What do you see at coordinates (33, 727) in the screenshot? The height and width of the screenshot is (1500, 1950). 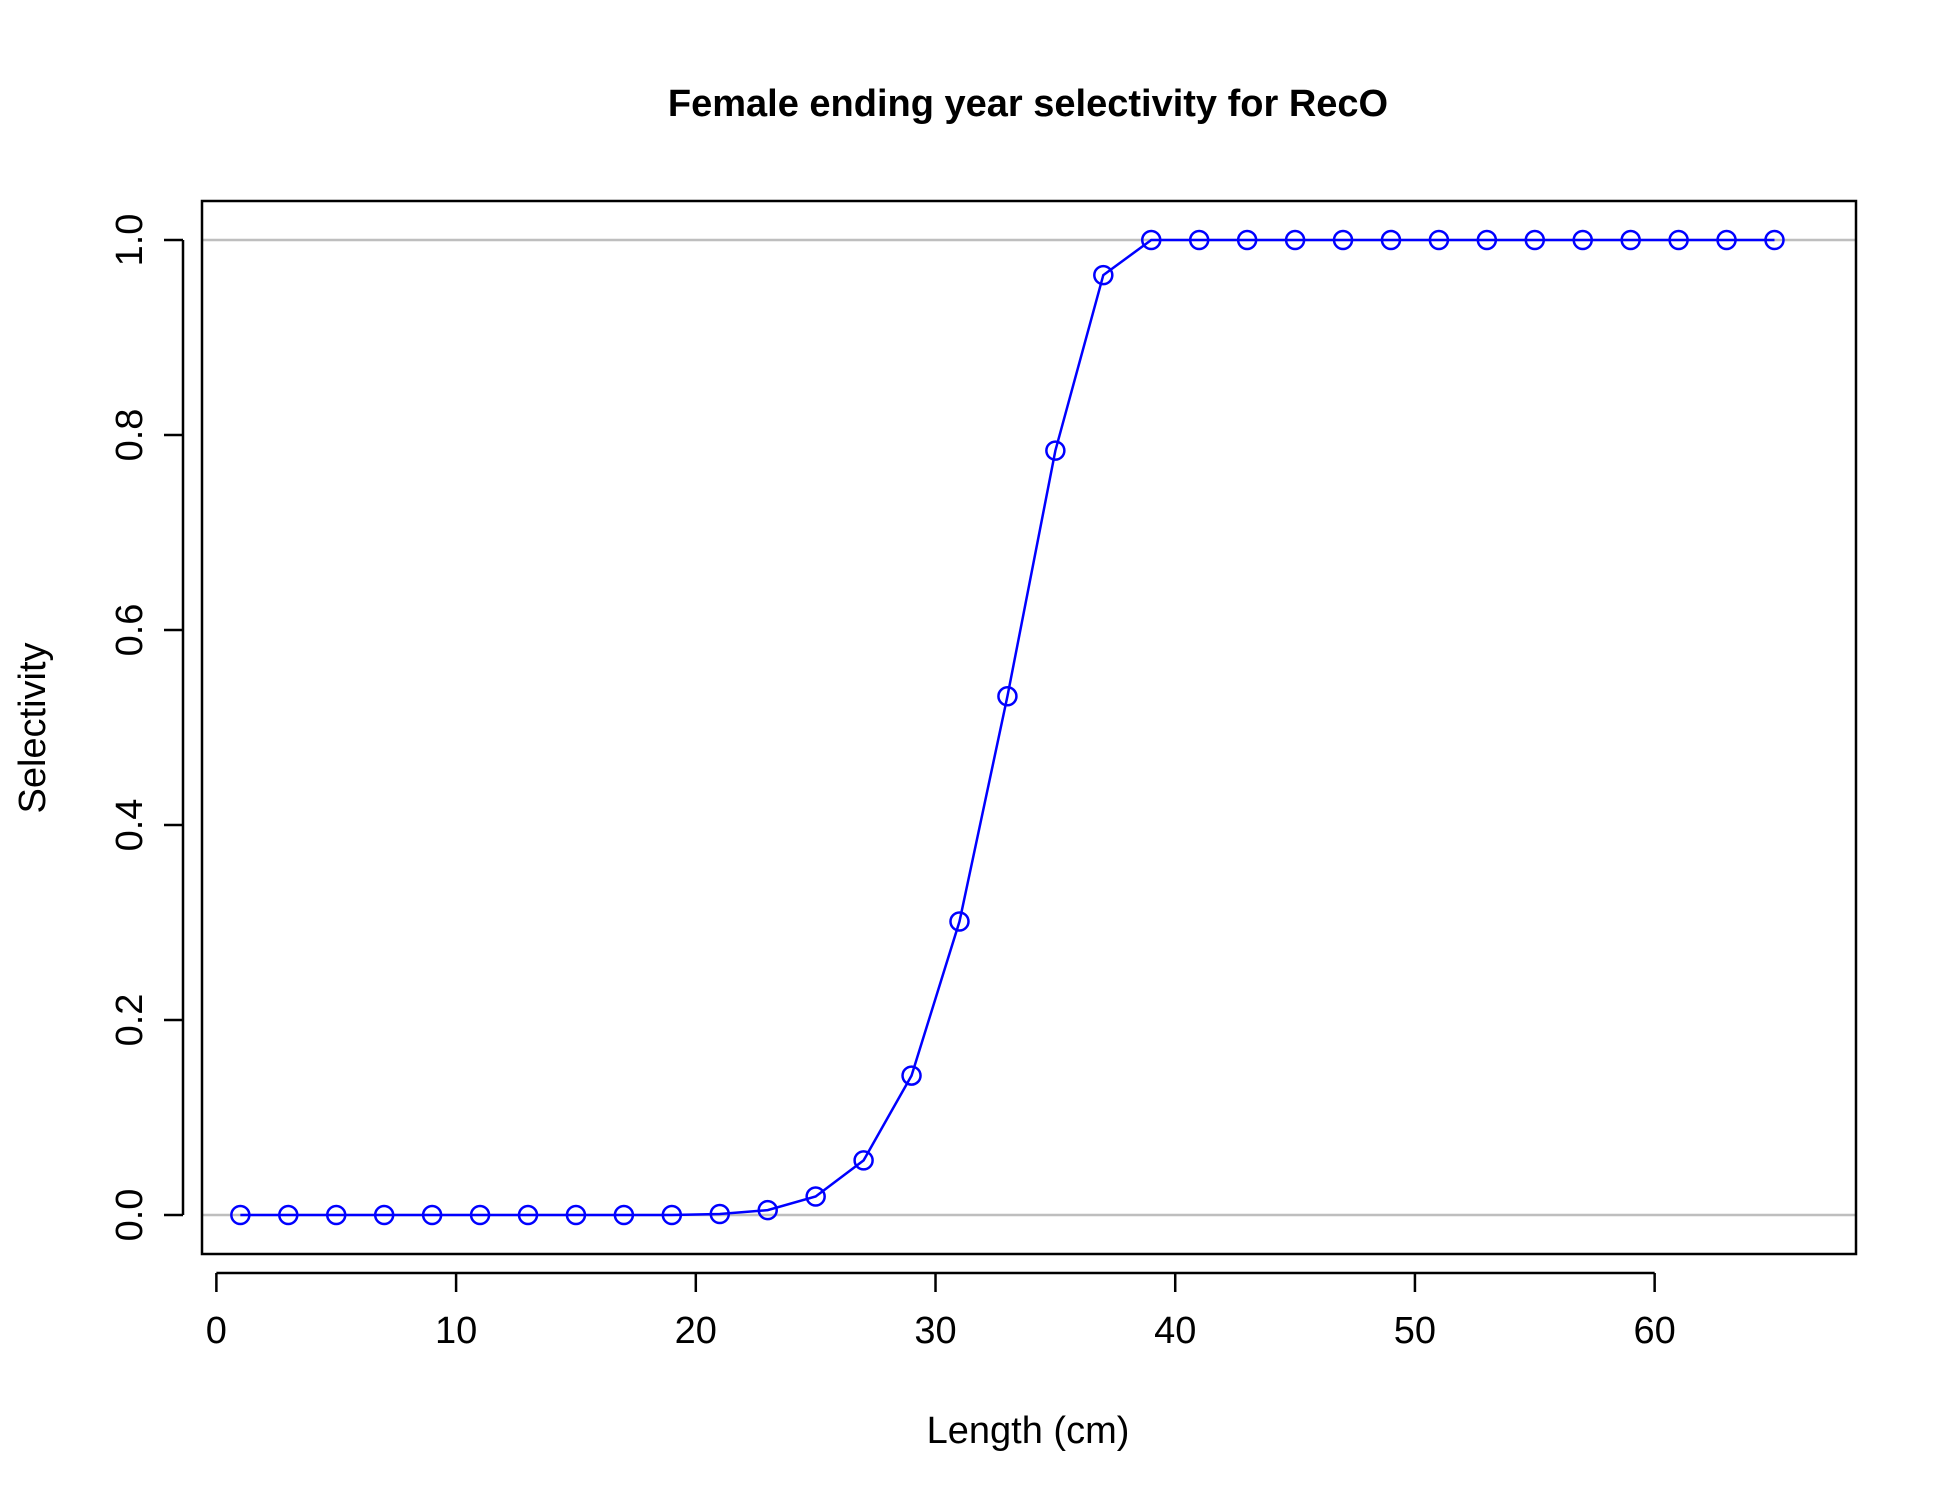 I see `y-axis-label: Selectivity` at bounding box center [33, 727].